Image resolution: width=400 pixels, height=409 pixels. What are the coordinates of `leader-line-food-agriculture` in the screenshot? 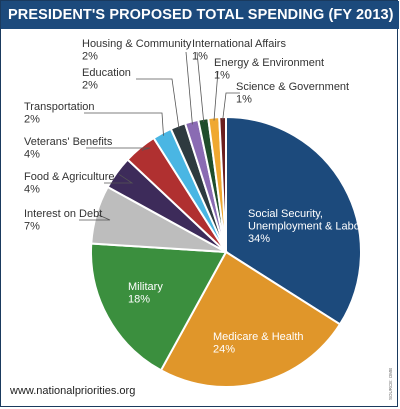 It's located at (119, 179).